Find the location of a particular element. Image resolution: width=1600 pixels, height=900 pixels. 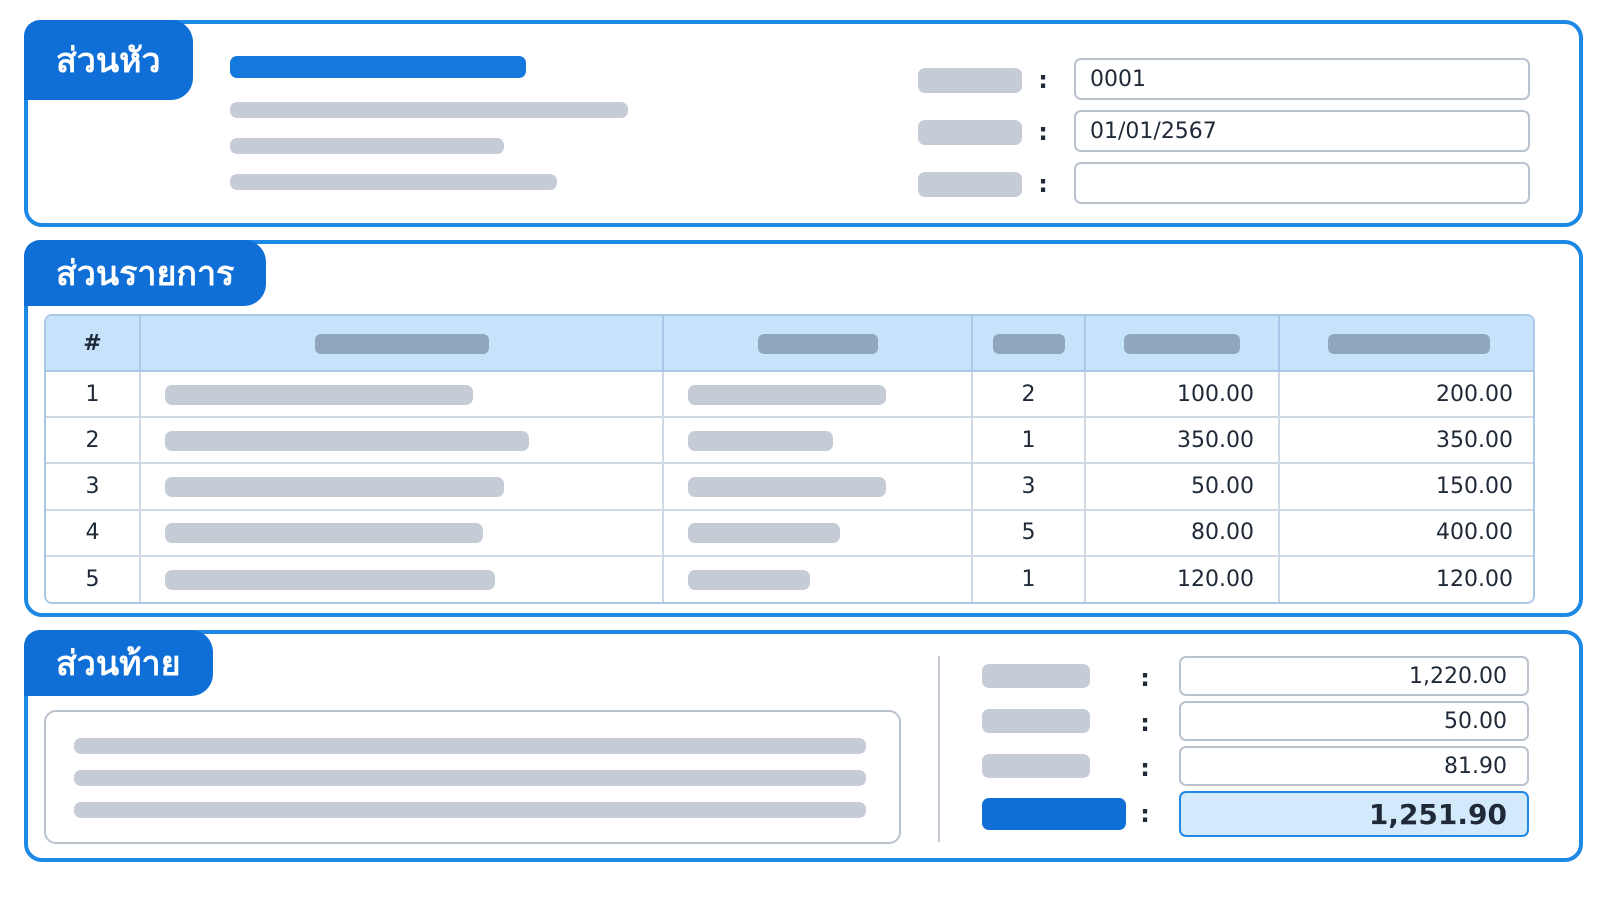

table-row: 1 2 100.00 200.00 is located at coordinates (789, 395).